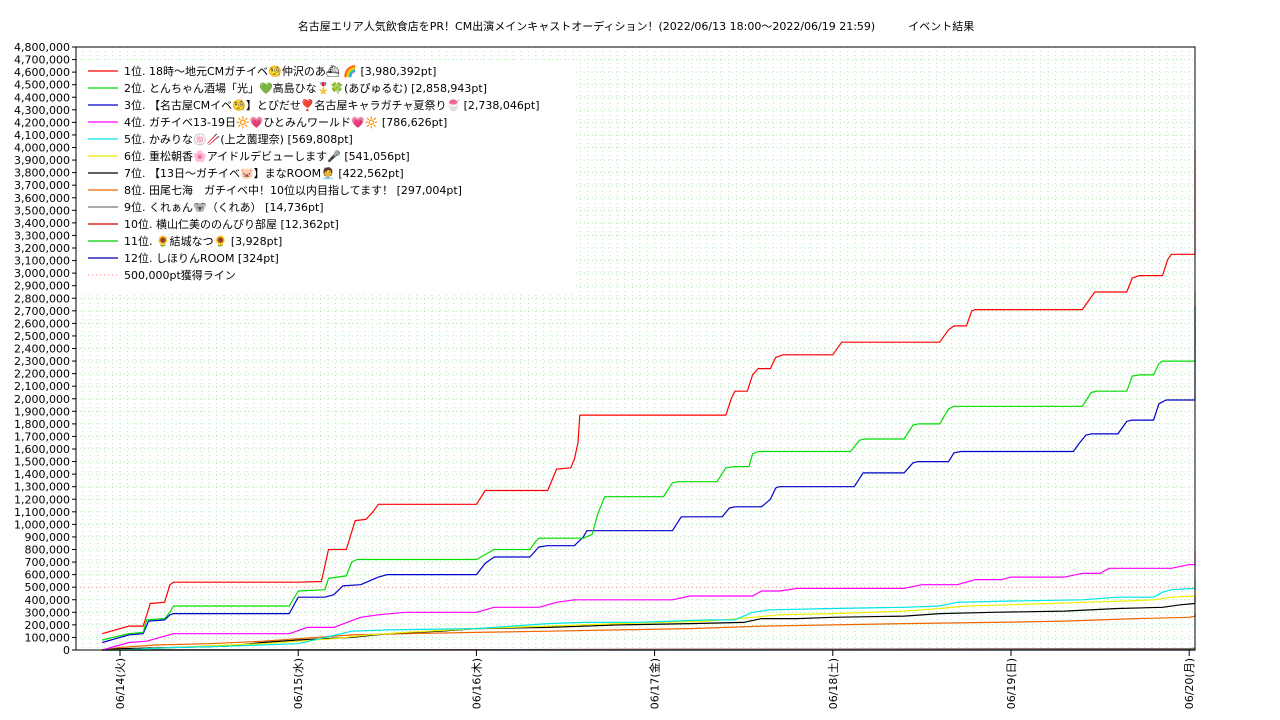  What do you see at coordinates (42, 122) in the screenshot?
I see `y-tick-label: 4,200,000` at bounding box center [42, 122].